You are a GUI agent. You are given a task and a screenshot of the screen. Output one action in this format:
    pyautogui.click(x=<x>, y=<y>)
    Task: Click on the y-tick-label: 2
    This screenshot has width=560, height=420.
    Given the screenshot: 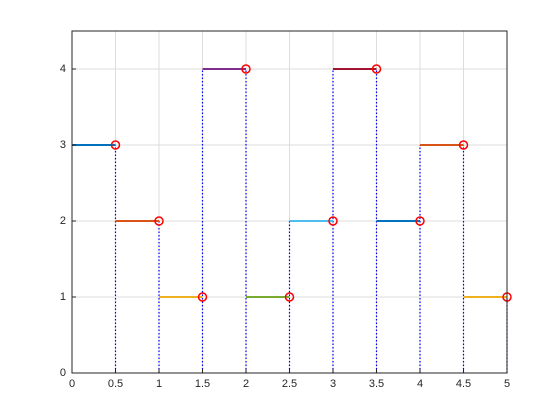 What is the action you would take?
    pyautogui.click(x=63, y=221)
    